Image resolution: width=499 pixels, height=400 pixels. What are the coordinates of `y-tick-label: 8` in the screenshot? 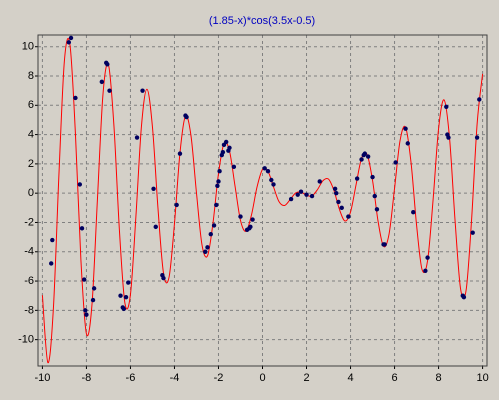 It's located at (31, 76).